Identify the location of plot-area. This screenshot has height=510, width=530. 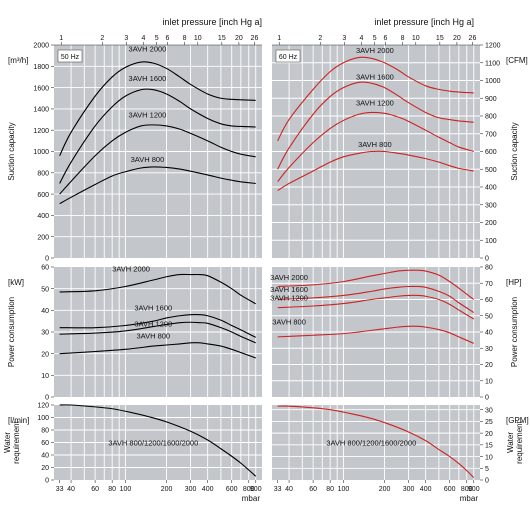
(376, 442).